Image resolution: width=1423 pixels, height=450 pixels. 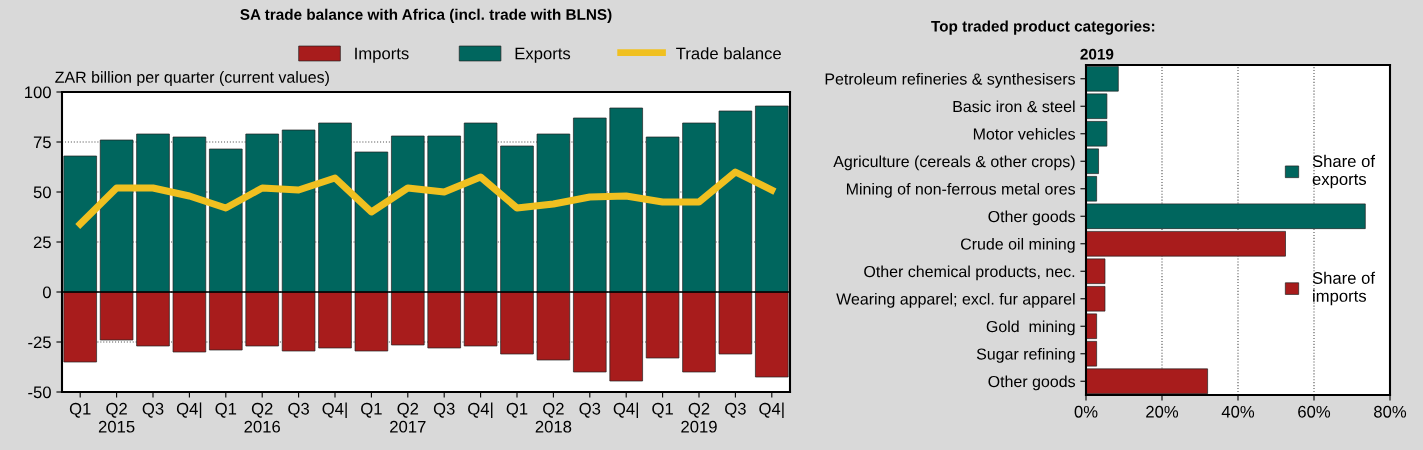 What do you see at coordinates (1014, 106) in the screenshot?
I see `y-tick-label: Basic iron & steel` at bounding box center [1014, 106].